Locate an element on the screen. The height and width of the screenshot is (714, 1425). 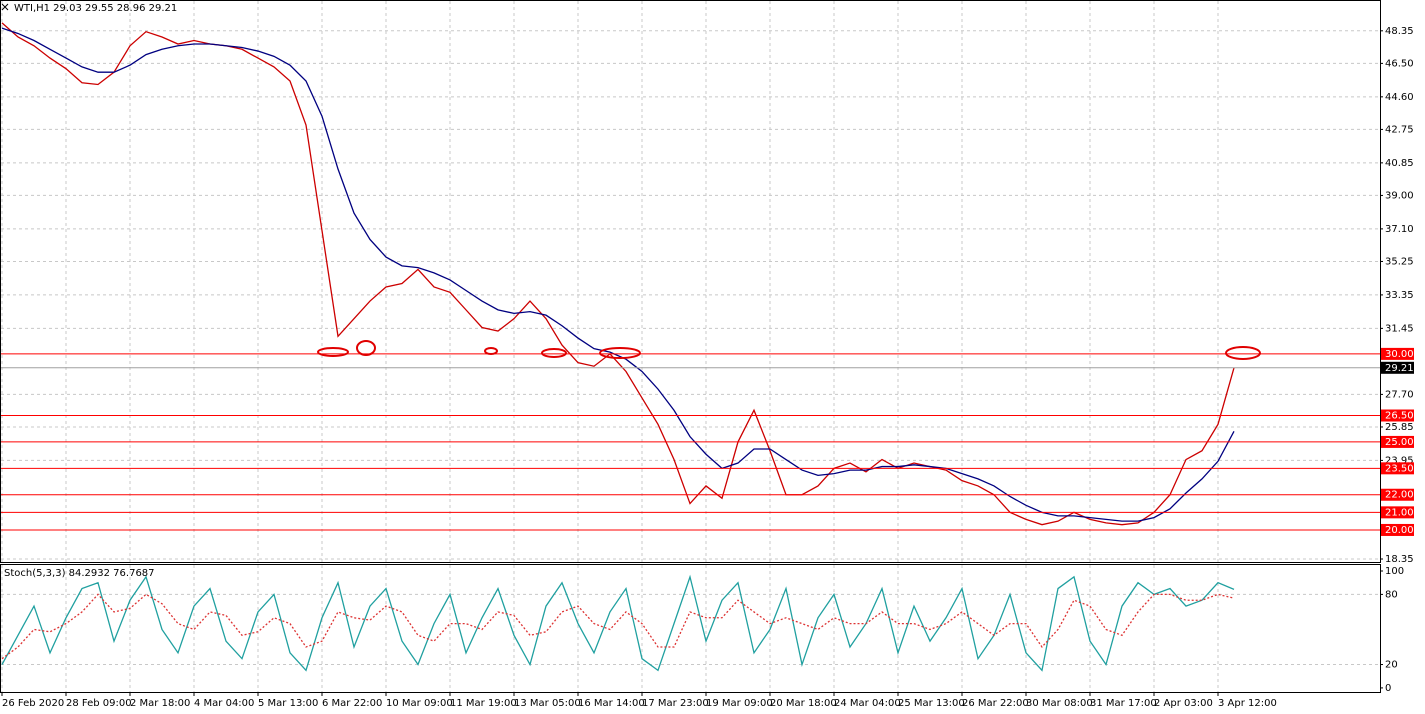
symbol-icon is located at coordinates (5, 7).